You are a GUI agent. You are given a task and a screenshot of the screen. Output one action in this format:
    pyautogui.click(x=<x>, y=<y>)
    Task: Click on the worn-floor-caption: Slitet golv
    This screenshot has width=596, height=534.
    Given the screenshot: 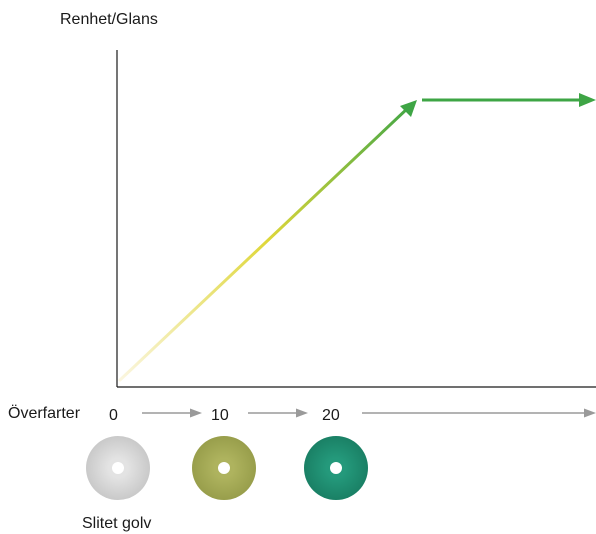 What is the action you would take?
    pyautogui.click(x=117, y=523)
    